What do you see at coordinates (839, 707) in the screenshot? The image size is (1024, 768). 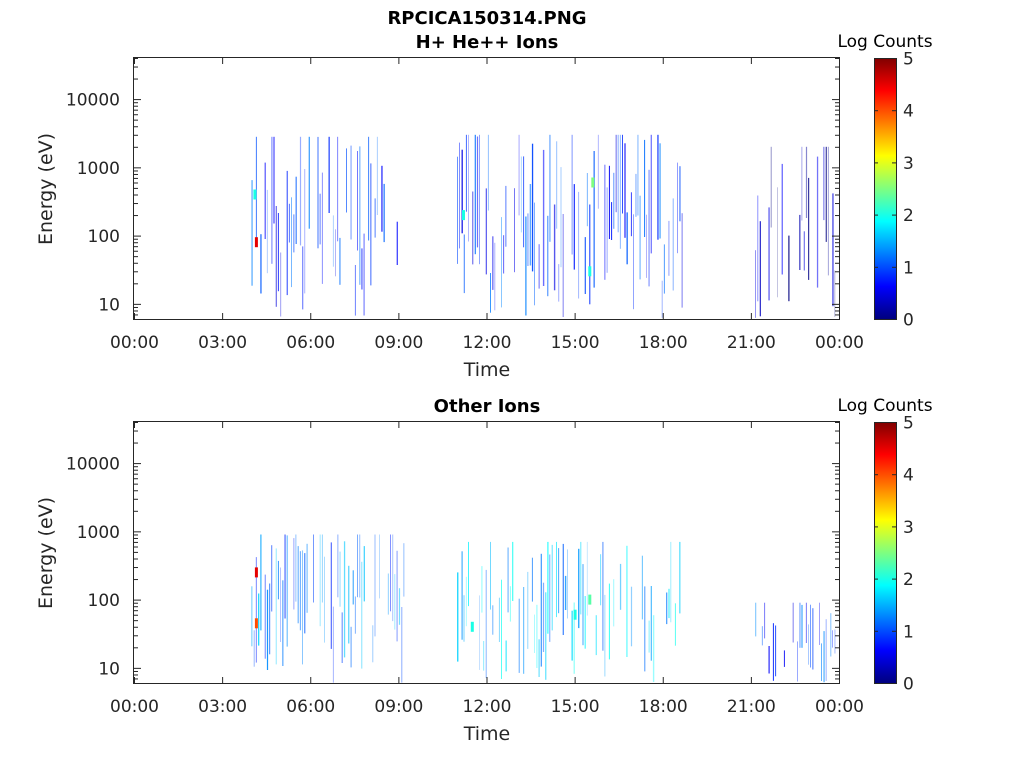 I see `x-tick-label: 00:00` at bounding box center [839, 707].